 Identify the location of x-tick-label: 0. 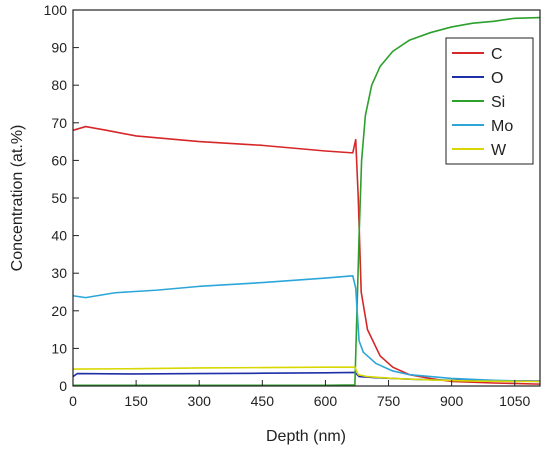
(73, 401).